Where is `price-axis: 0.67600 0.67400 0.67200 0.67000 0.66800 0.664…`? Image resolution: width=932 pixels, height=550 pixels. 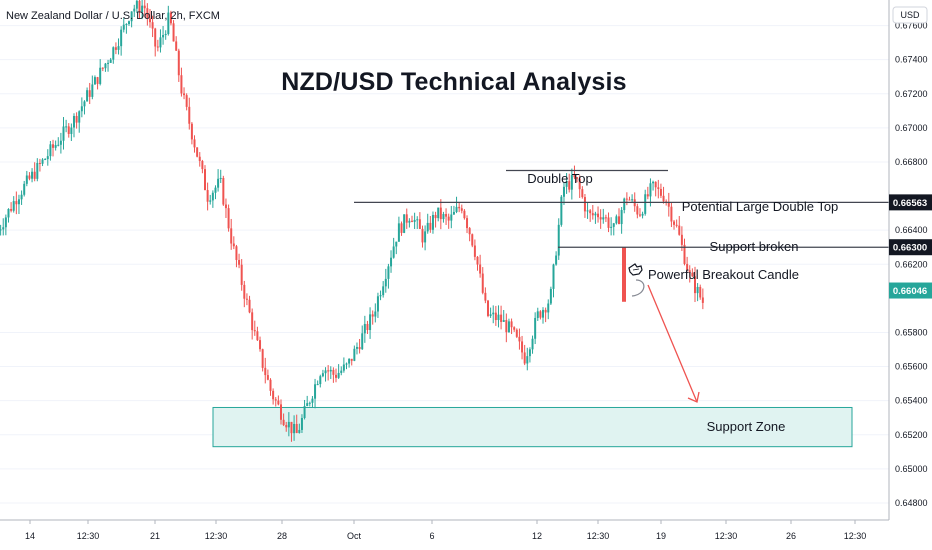 price-axis: 0.67600 0.67400 0.67200 0.67000 0.66800 0.664… is located at coordinates (911, 264).